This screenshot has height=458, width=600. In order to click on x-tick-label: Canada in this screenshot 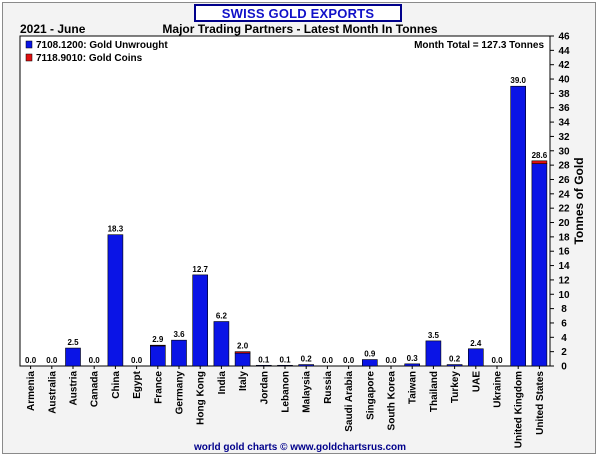, I will do `click(95, 389)`.